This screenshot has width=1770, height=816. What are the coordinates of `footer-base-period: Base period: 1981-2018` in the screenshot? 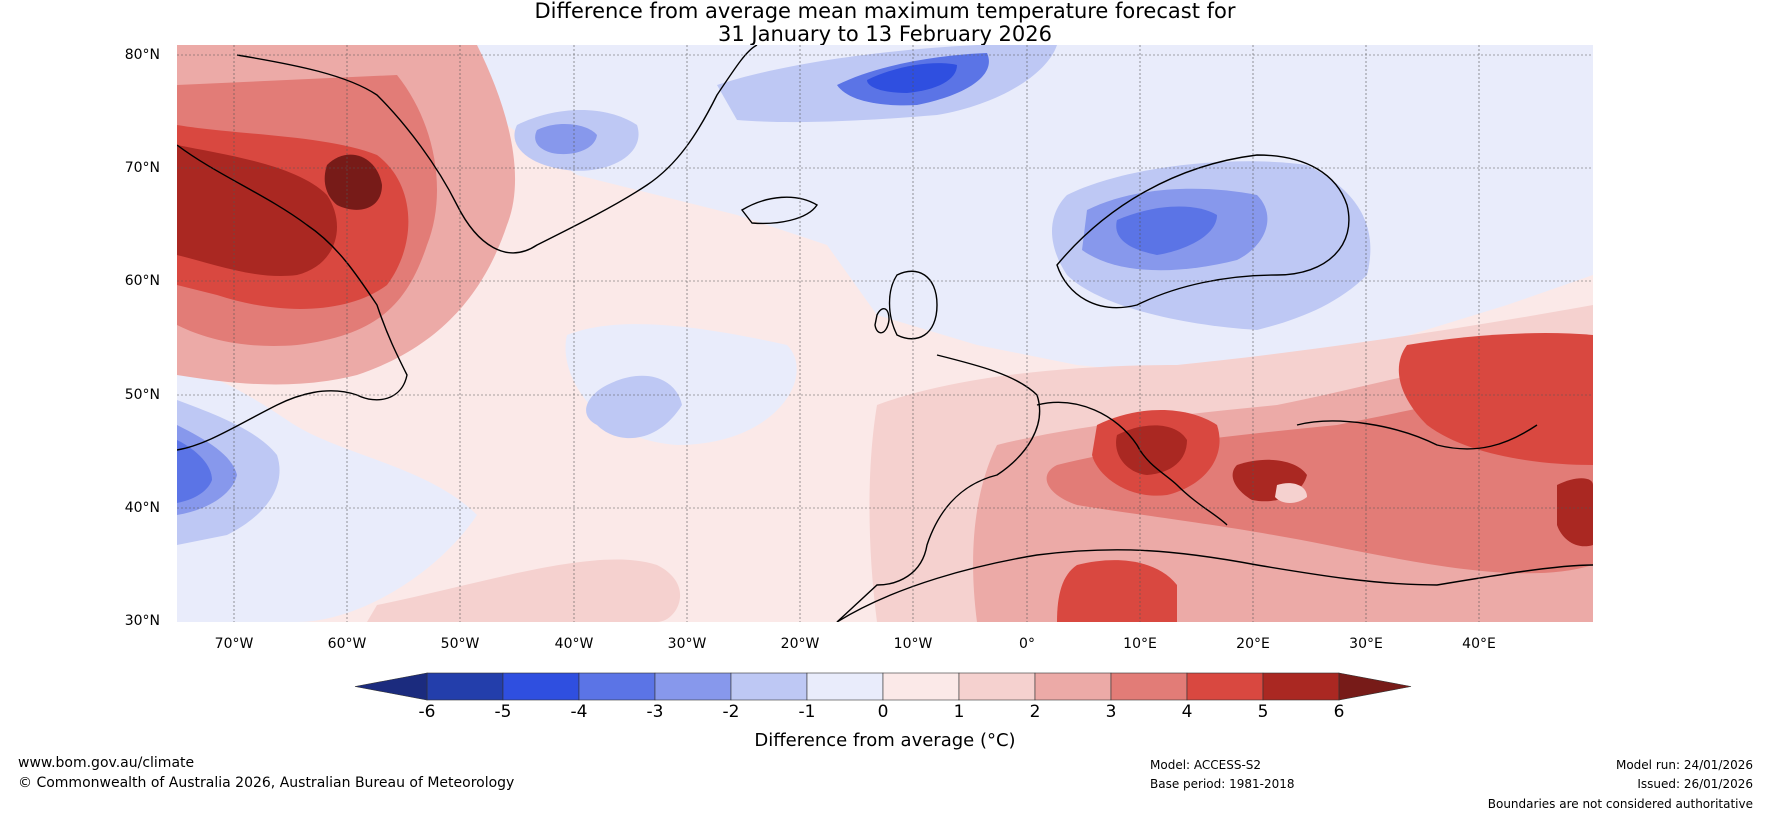 It's located at (1222, 784).